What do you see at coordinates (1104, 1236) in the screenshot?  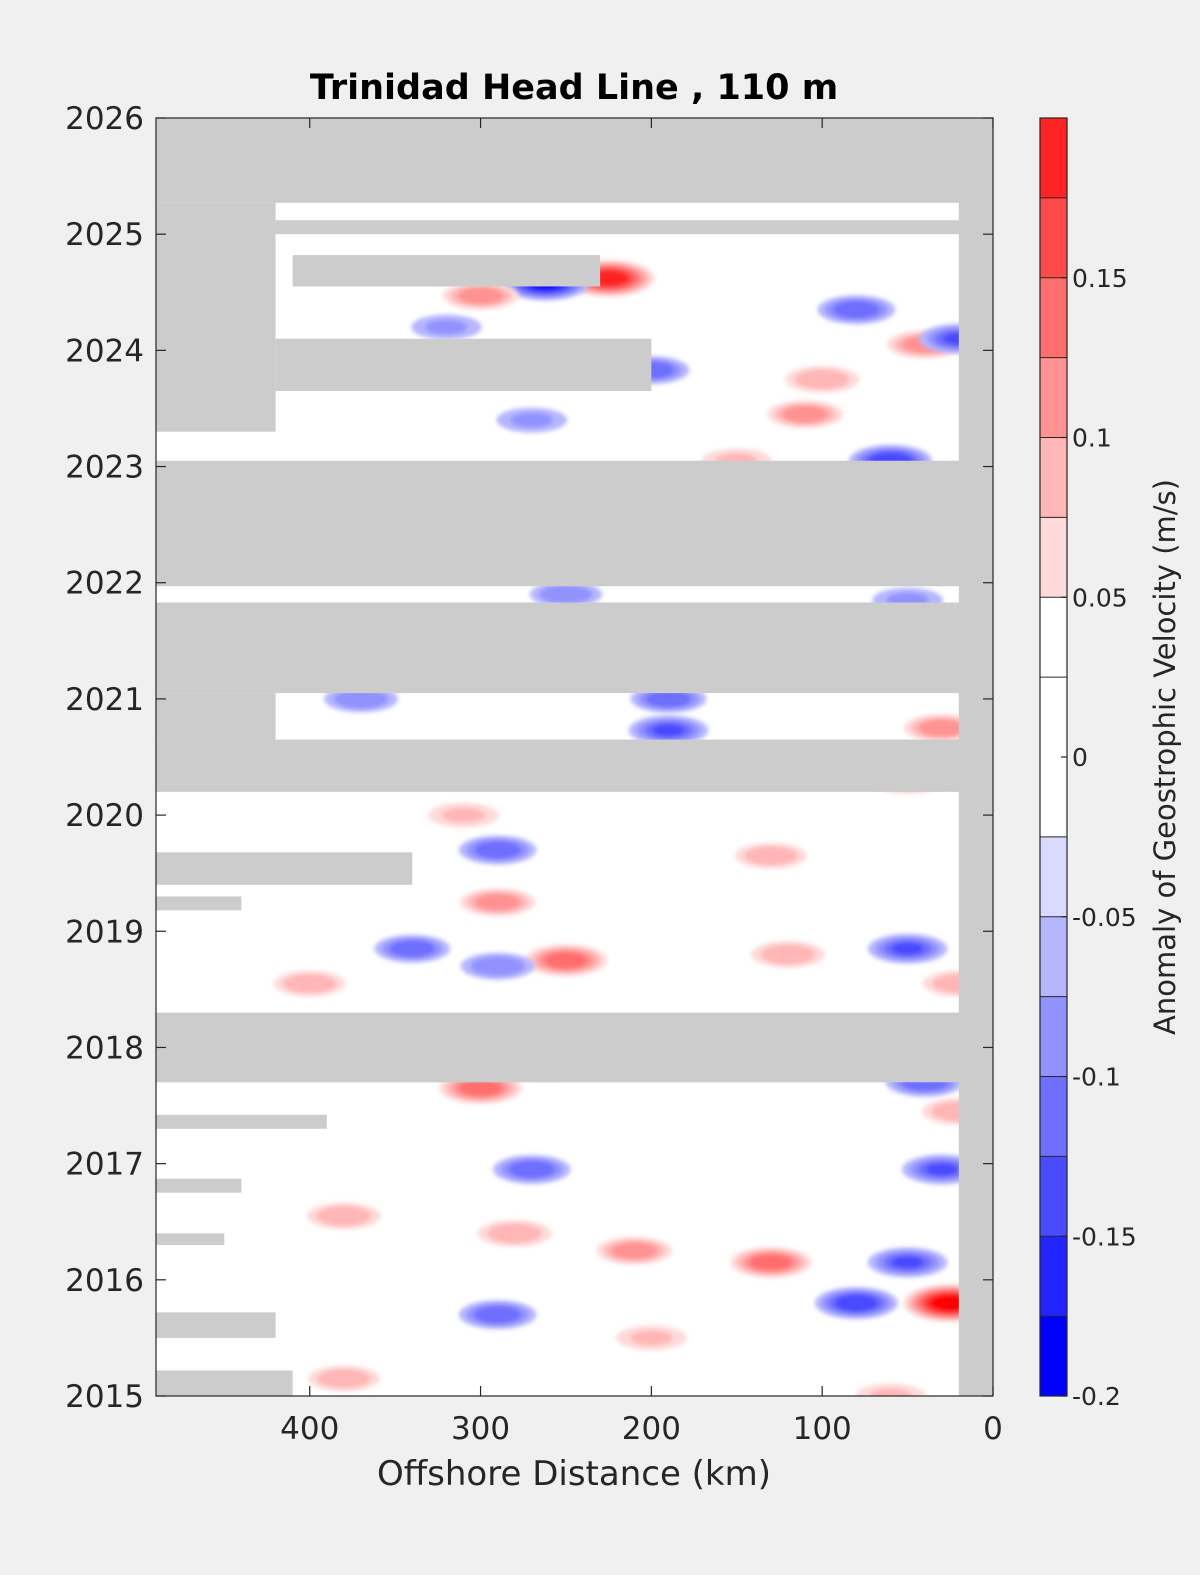 I see `colorbar-tick-label-1: -0.15` at bounding box center [1104, 1236].